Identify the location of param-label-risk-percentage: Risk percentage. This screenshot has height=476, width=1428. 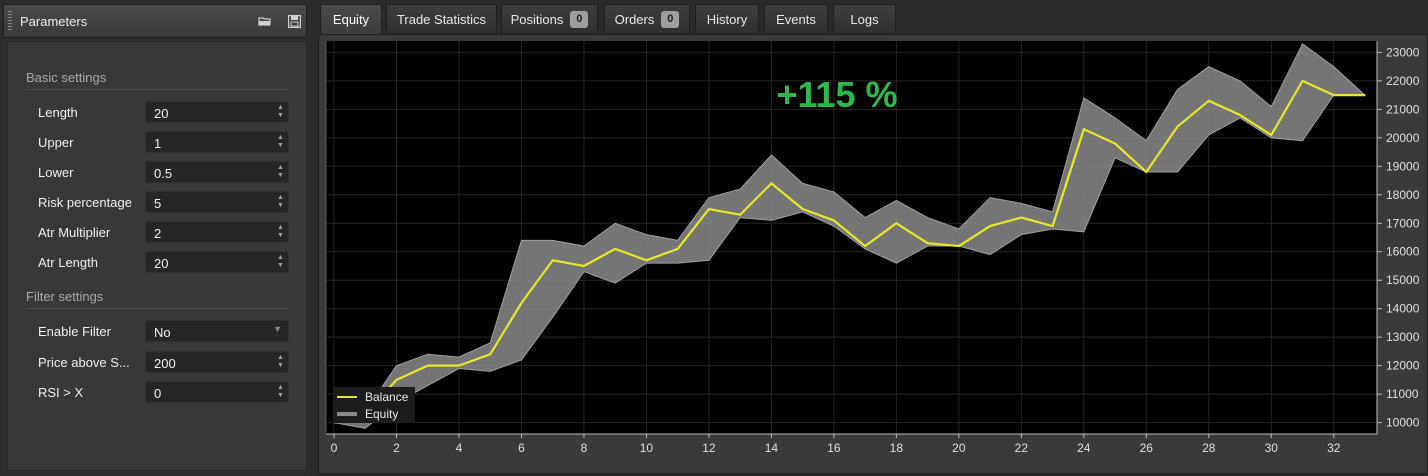
(85, 202).